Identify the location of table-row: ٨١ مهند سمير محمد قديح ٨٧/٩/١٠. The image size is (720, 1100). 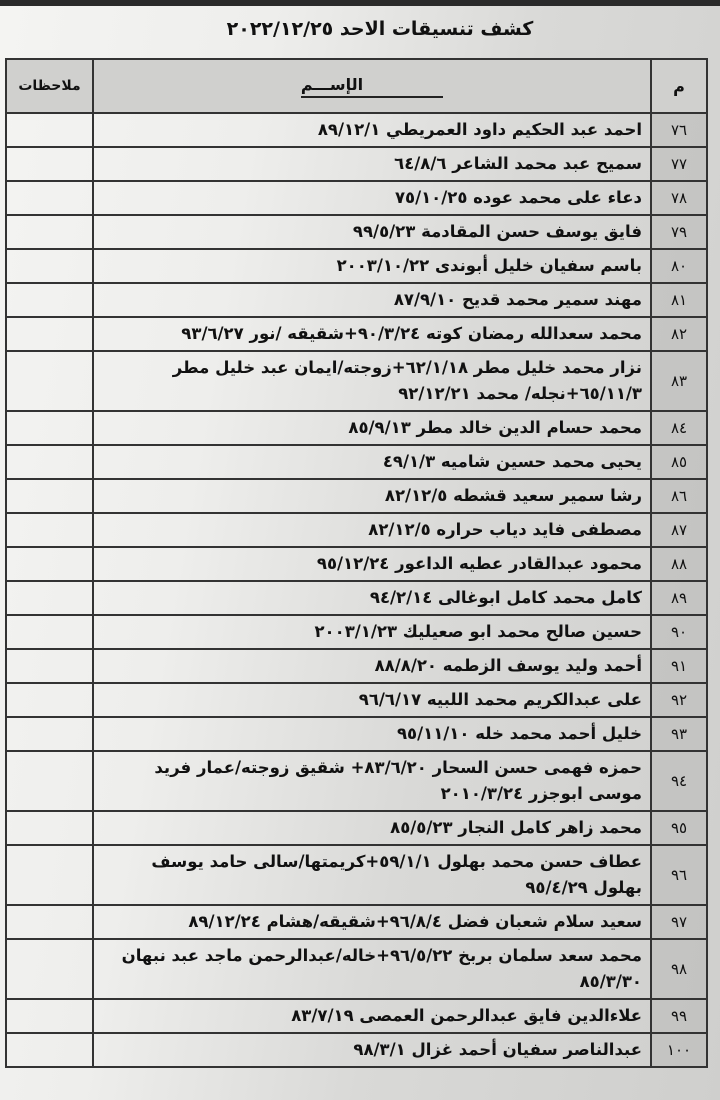
(356, 300).